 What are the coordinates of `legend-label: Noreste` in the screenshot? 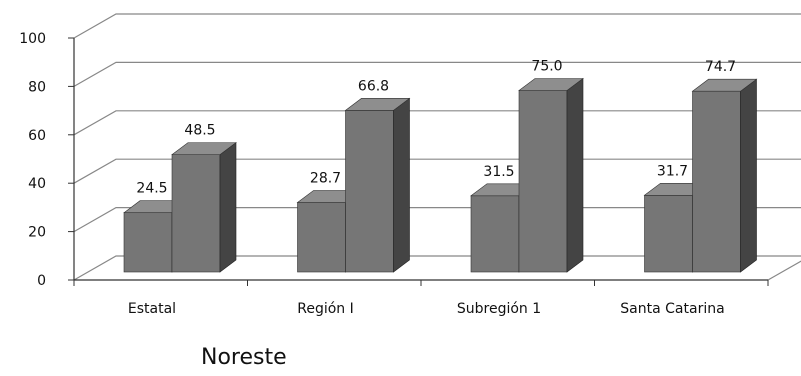 It's located at (244, 357).